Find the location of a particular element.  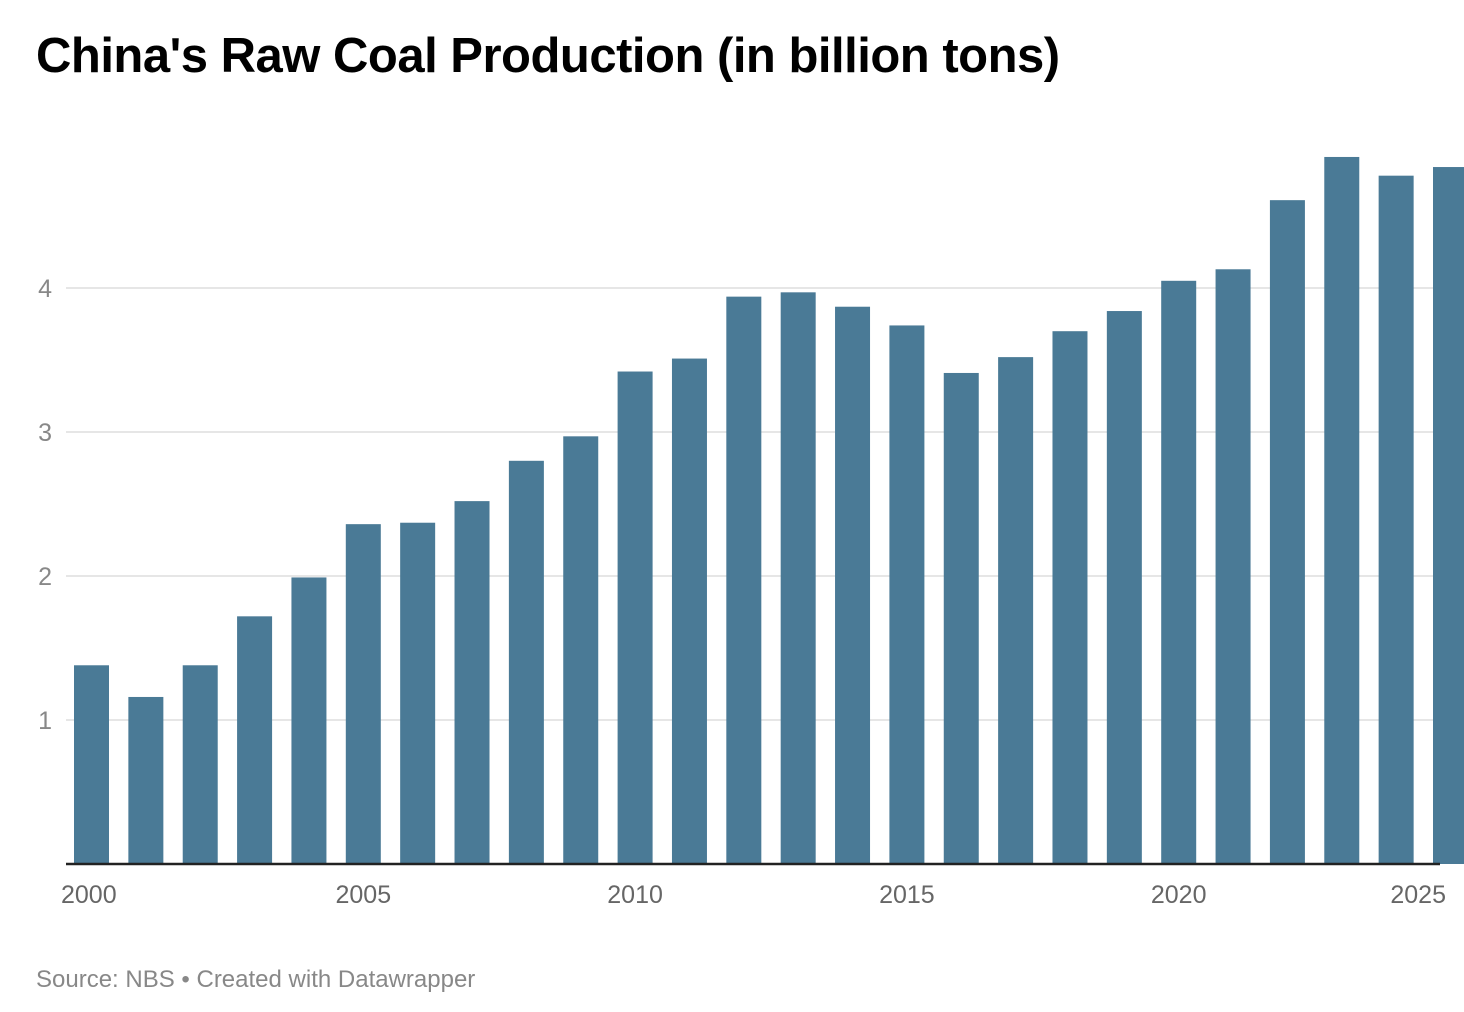

y-axis: 1 2 3 4 is located at coordinates (45, 505).